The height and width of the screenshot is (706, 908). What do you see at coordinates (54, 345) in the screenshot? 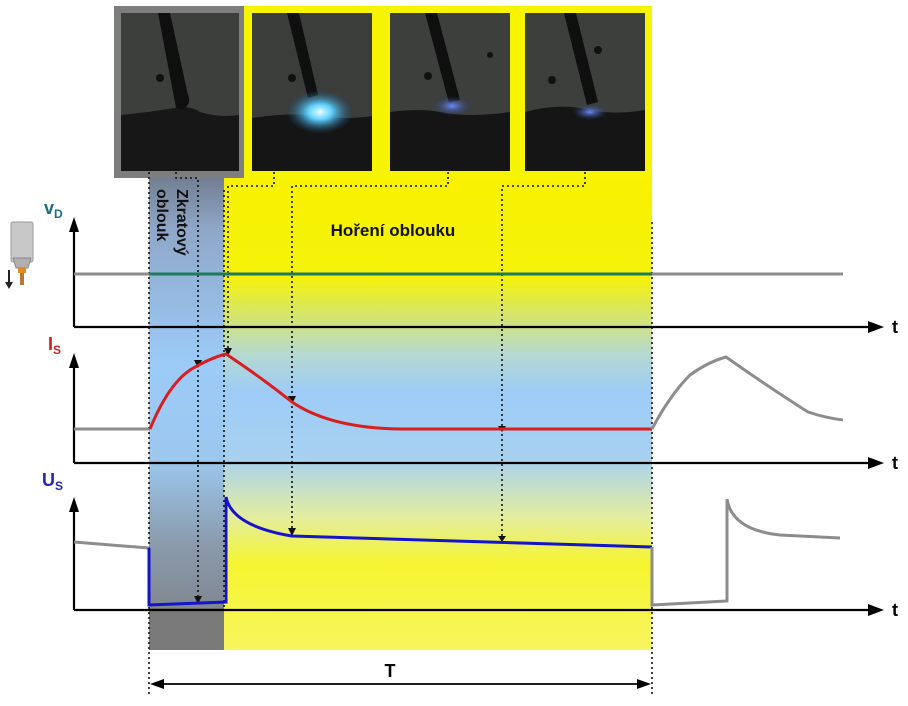
I see `label-current: IS` at bounding box center [54, 345].